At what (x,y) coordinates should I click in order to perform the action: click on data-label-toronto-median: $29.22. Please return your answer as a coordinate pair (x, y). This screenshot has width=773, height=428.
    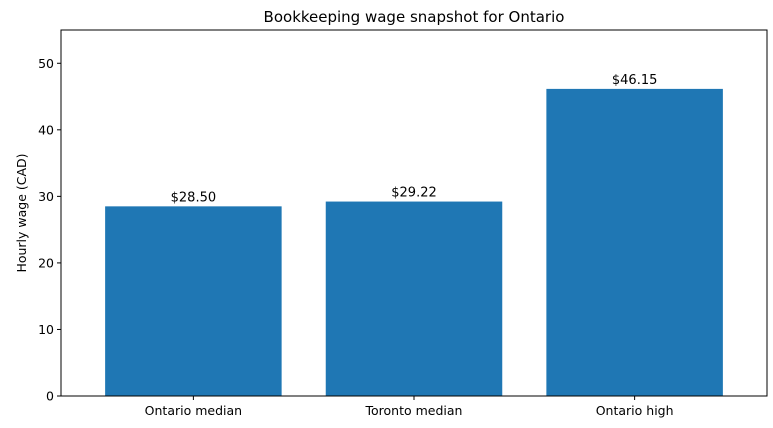
    Looking at the image, I should click on (414, 193).